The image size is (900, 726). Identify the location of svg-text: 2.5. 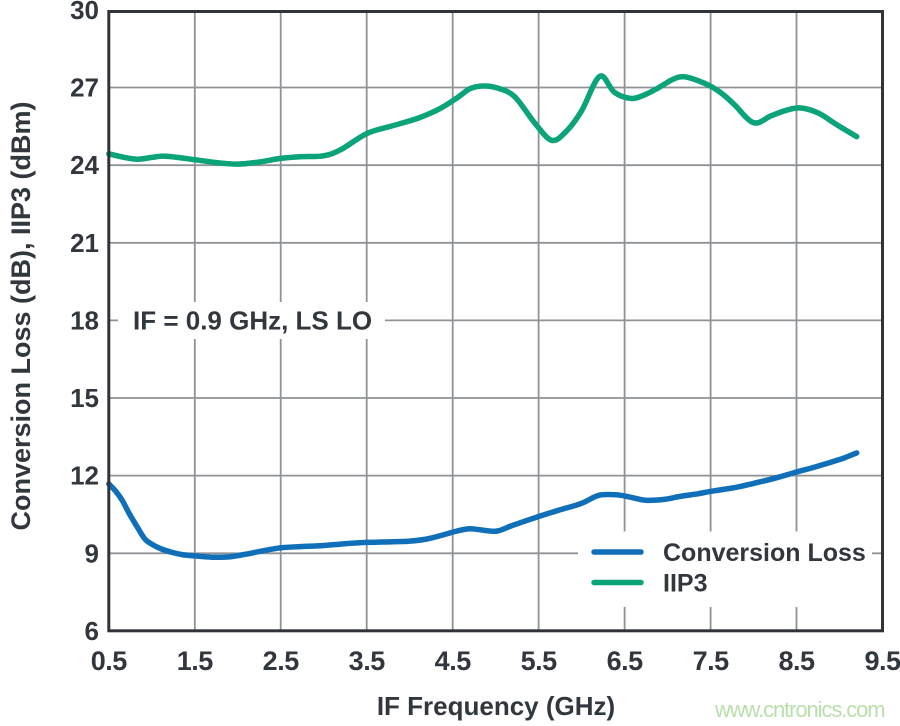
(281, 661).